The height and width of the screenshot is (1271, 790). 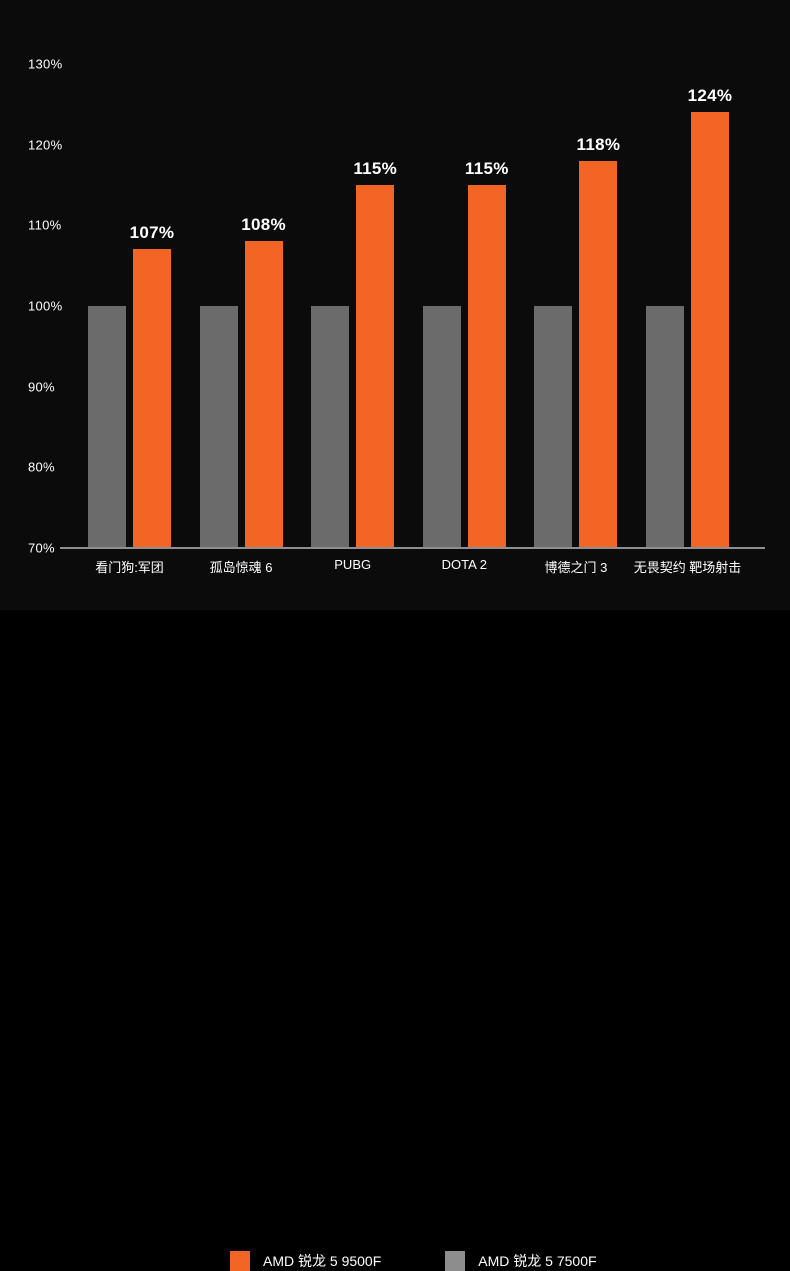 I want to click on y-tick-label: 90%, so click(x=41, y=387).